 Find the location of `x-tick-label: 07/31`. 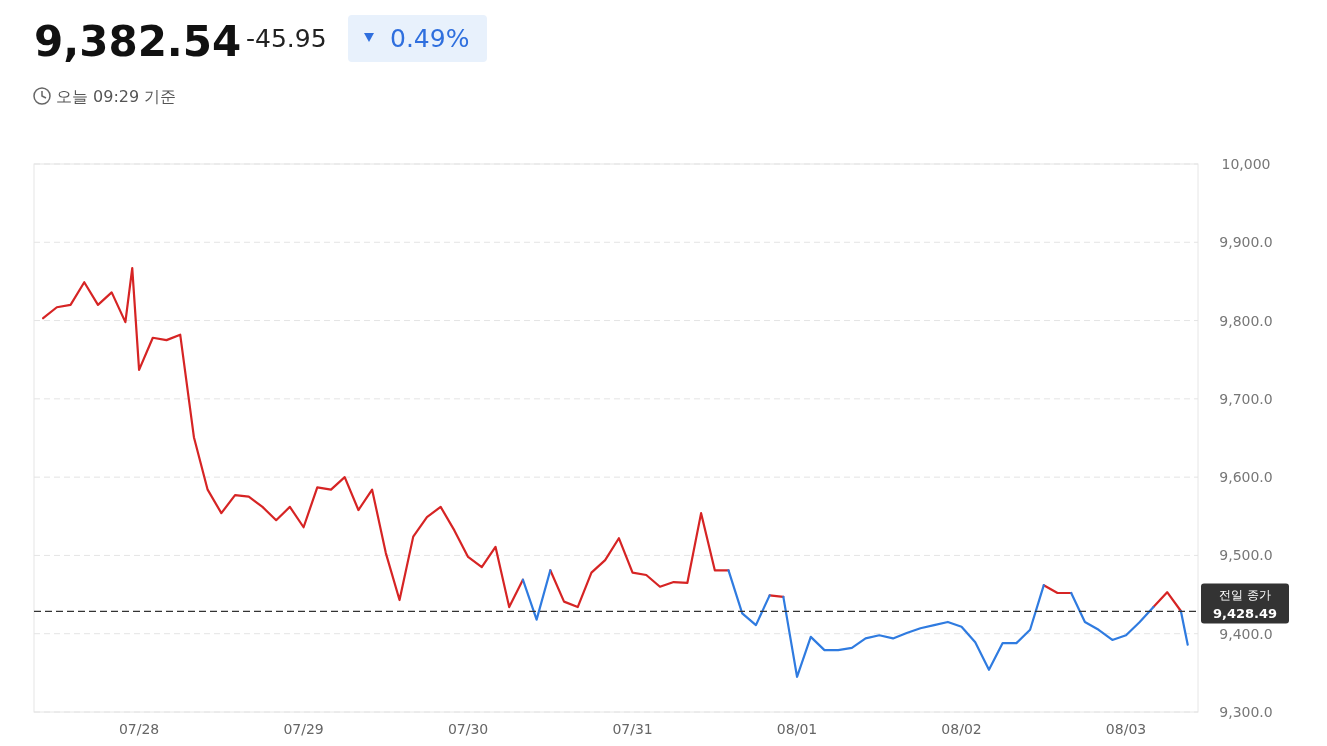

x-tick-label: 07/31 is located at coordinates (632, 729).